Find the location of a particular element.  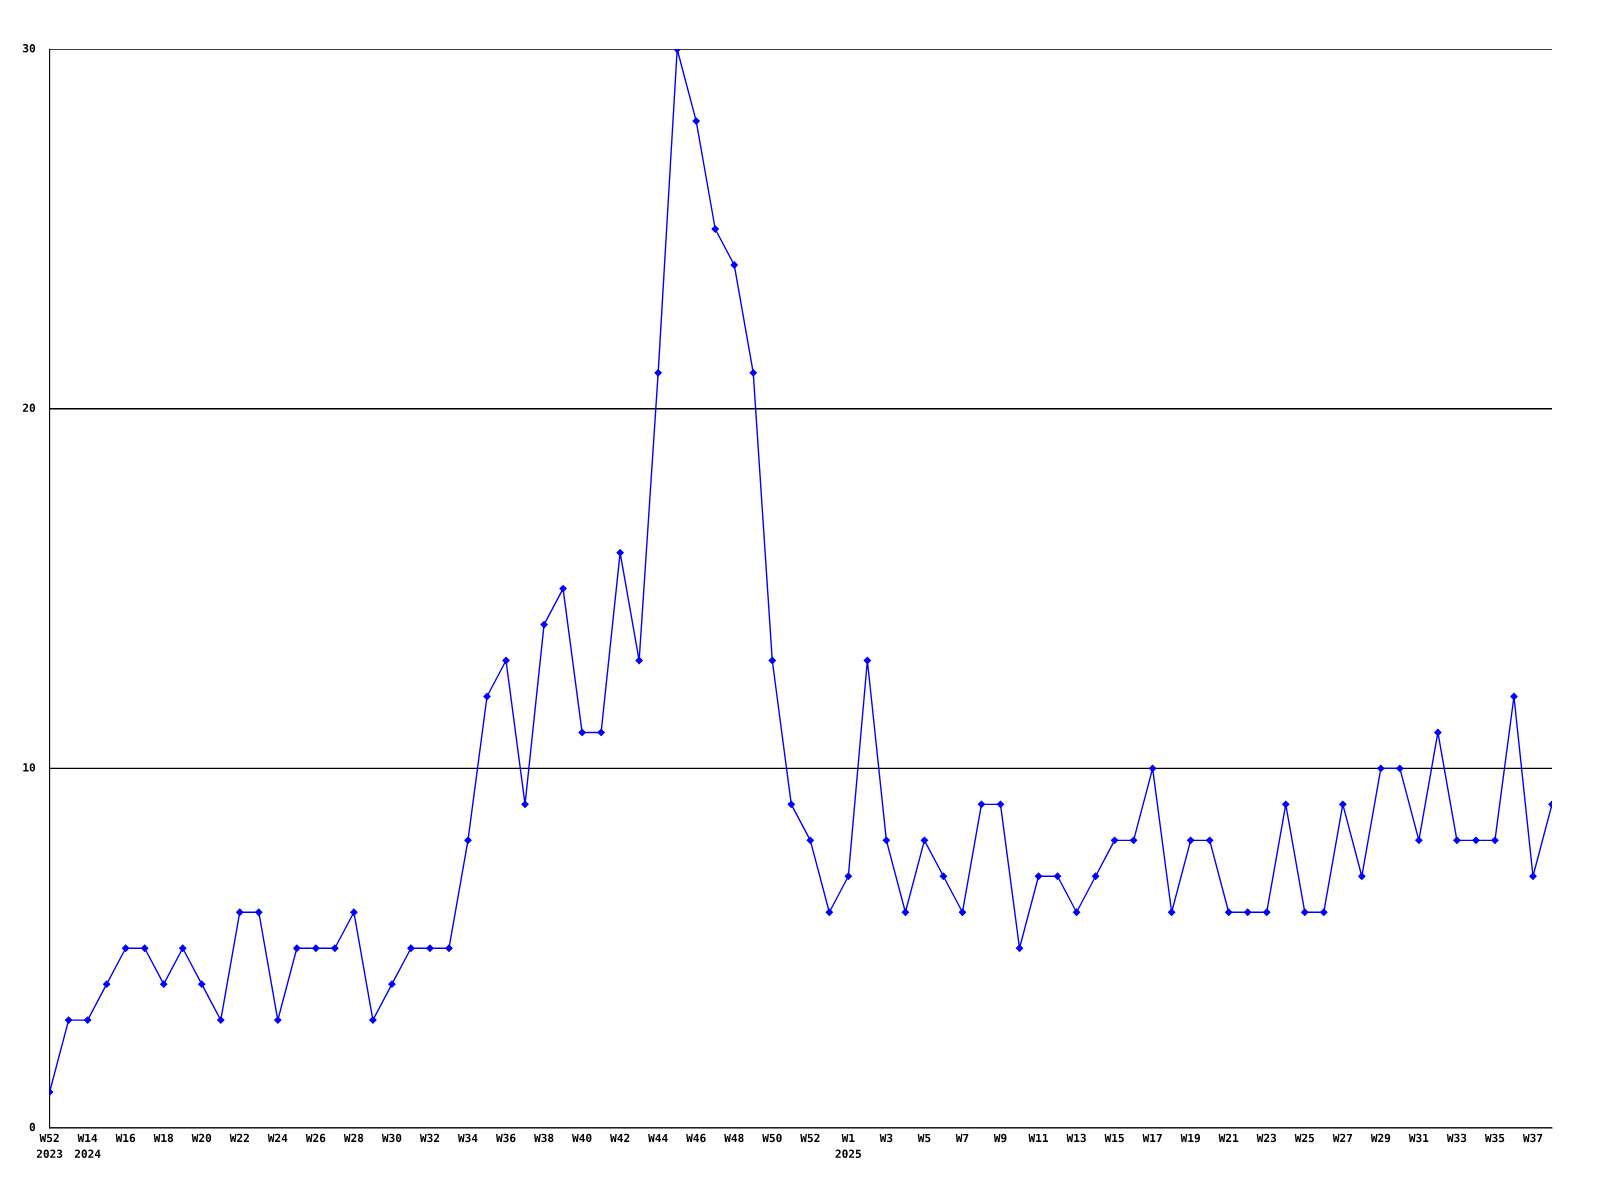

x-tick-label: W5 is located at coordinates (924, 1138).